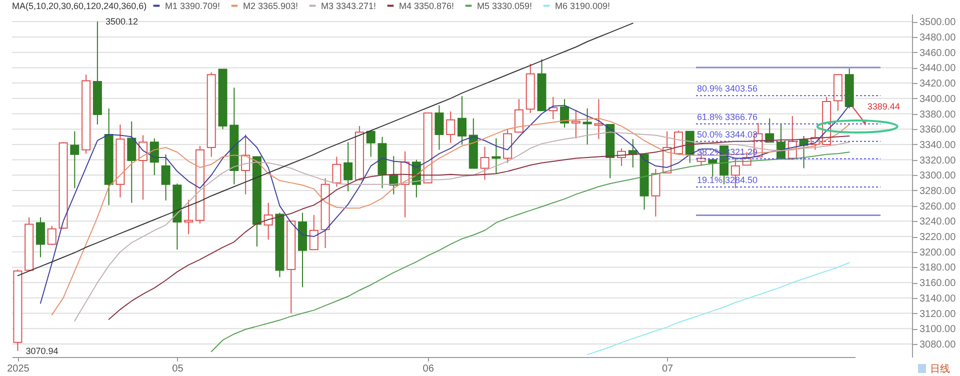 Image resolution: width=960 pixels, height=376 pixels. What do you see at coordinates (938, 53) in the screenshot?
I see `y-tick-label: 3460.00` at bounding box center [938, 53].